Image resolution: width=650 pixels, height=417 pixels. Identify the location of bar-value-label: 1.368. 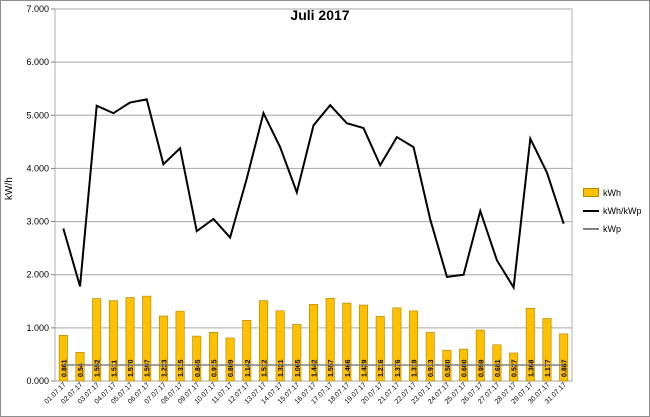
(531, 368).